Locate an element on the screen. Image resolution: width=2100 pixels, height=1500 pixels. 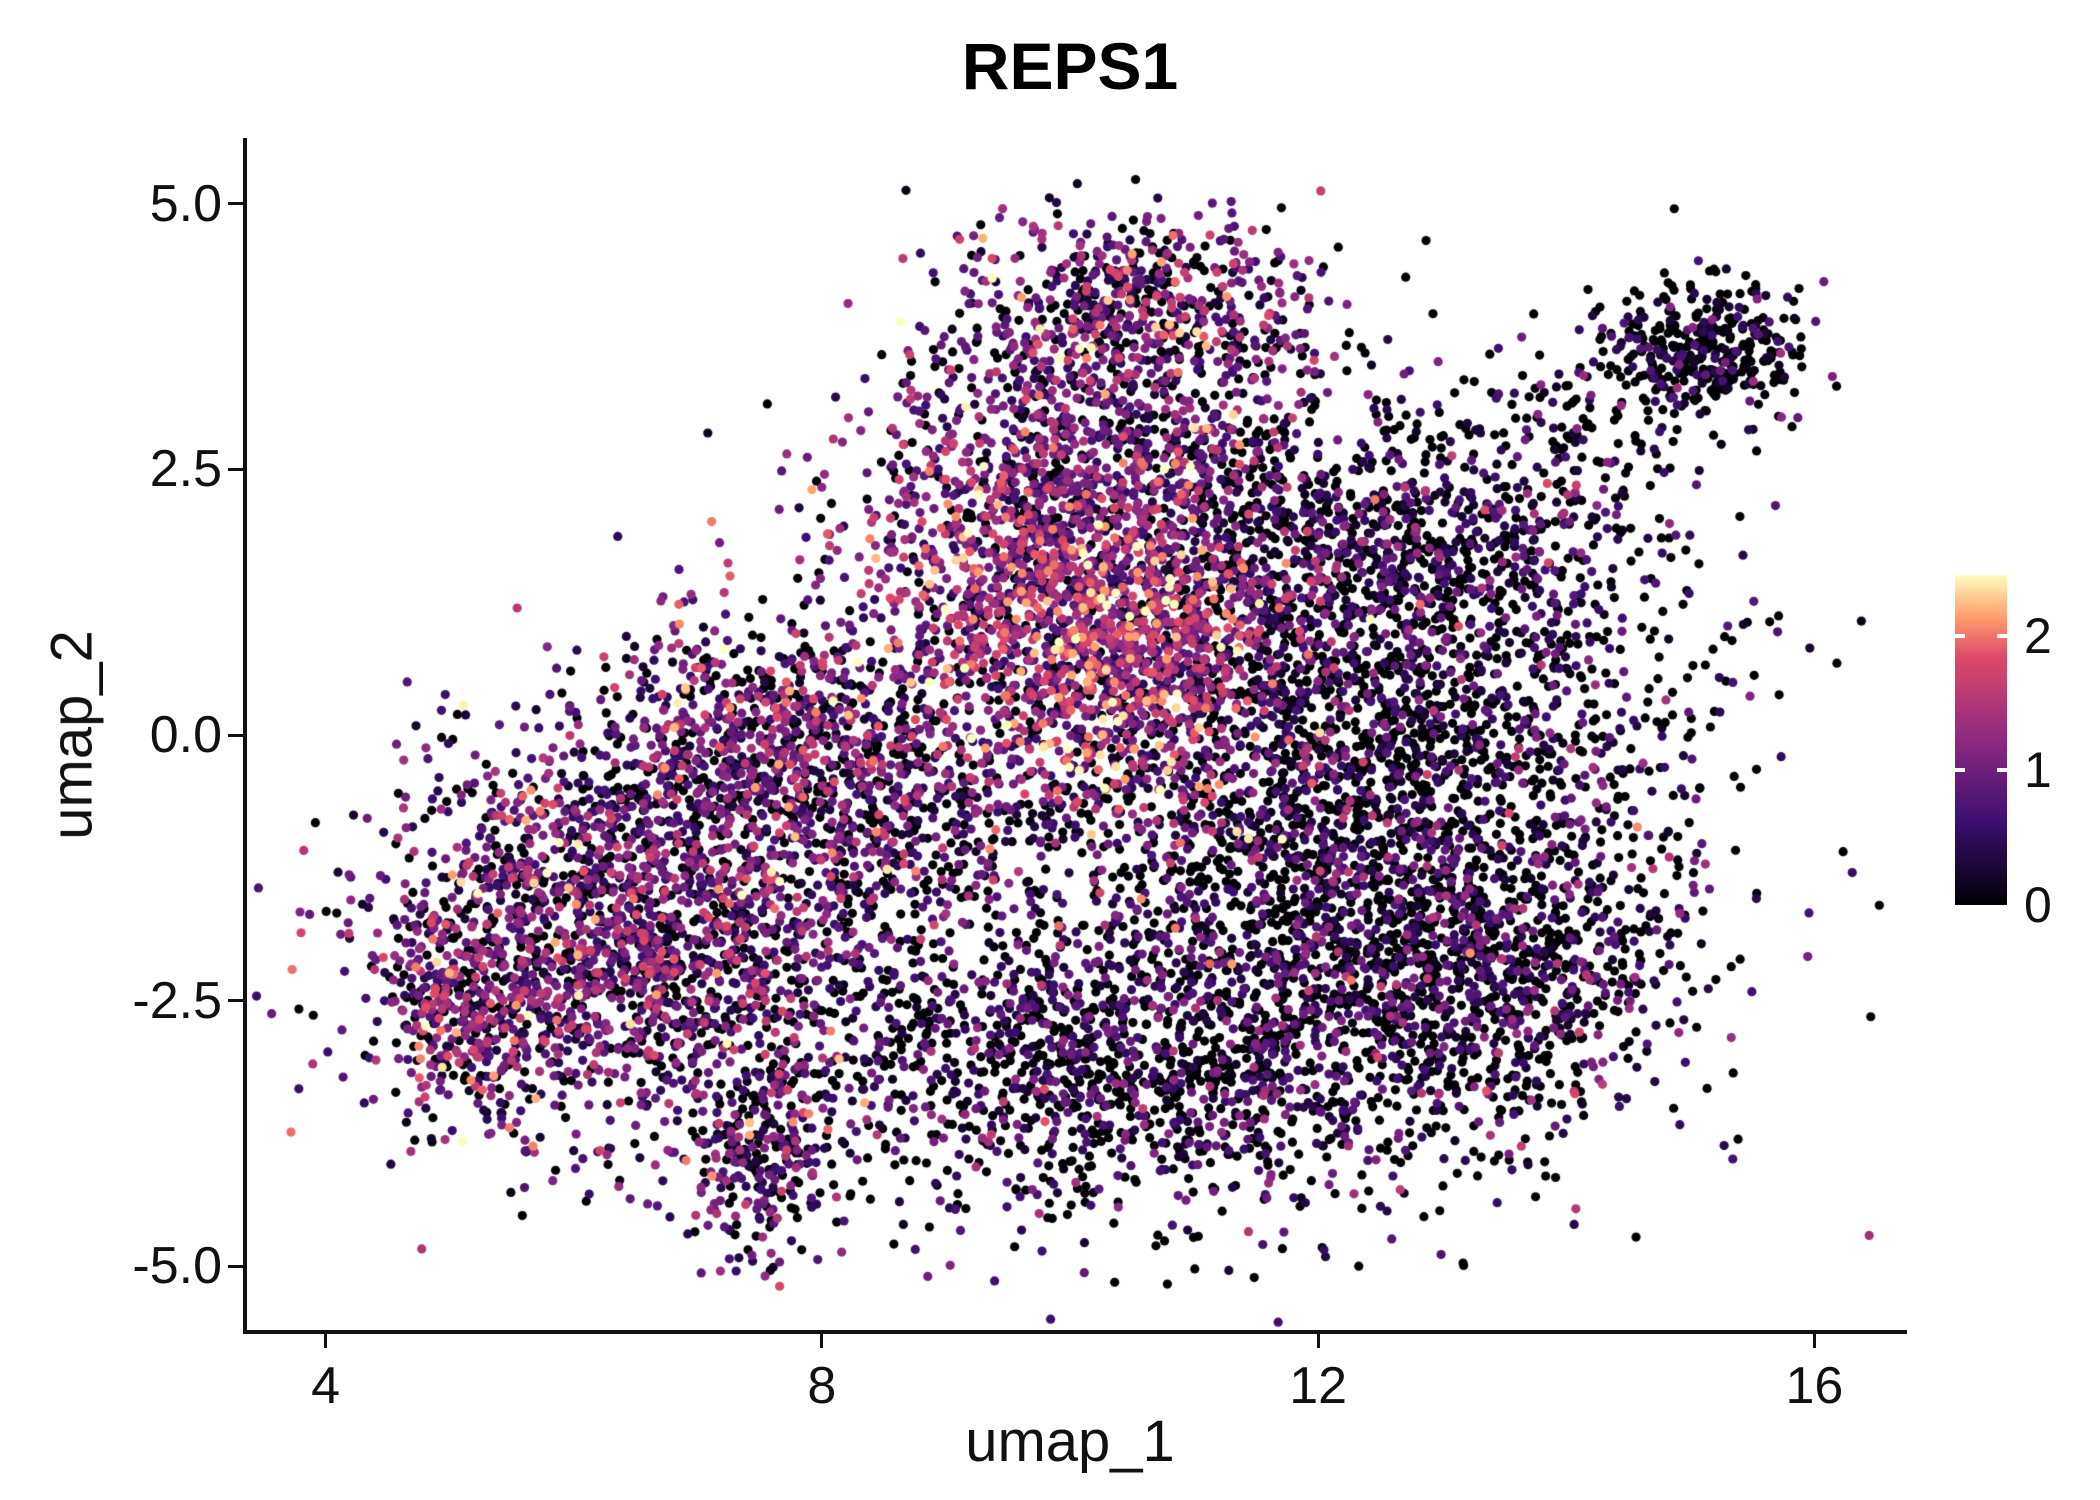
plot-title: REPS1 is located at coordinates (1070, 66).